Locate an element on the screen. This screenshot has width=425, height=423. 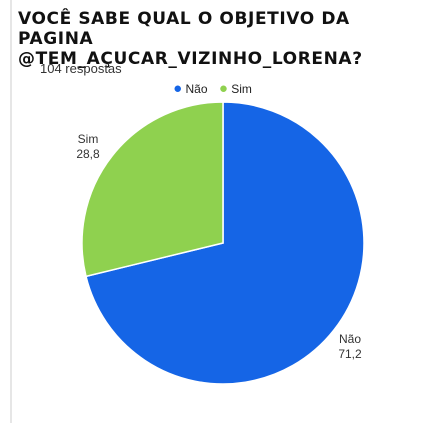
slice-label-sim: Sim is located at coordinates (88, 139).